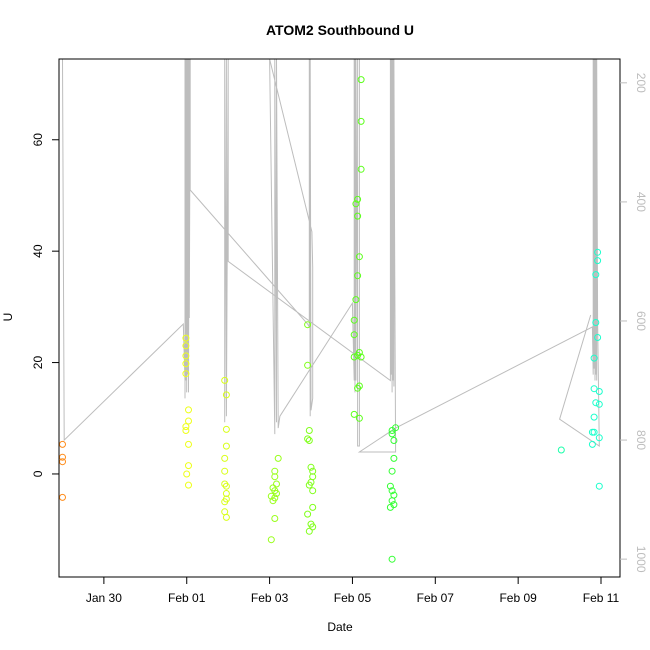  What do you see at coordinates (38, 363) in the screenshot?
I see `y-tick-label: 20` at bounding box center [38, 363].